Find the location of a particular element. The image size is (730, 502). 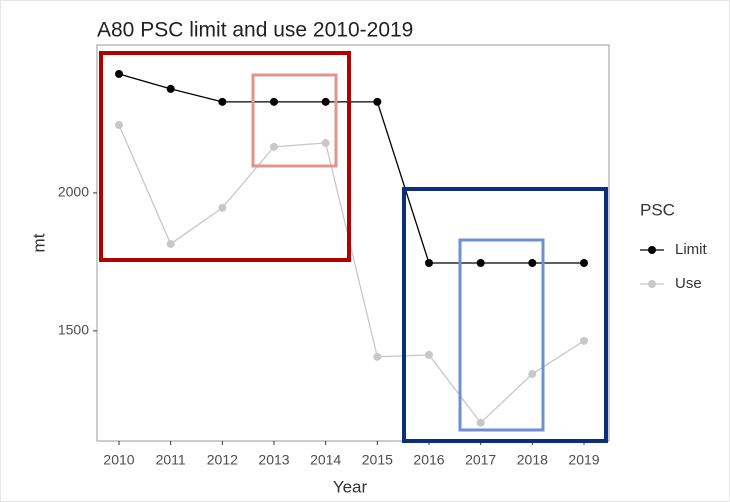

x-tick-label: 2011 is located at coordinates (171, 460).